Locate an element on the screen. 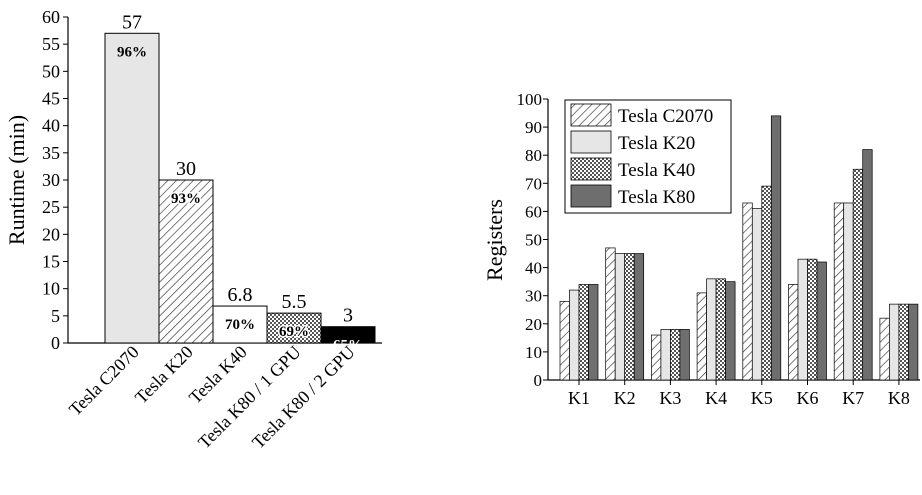  registers-legend: Tesla C2070 Tesla K20 Tesla K40 Tesla K80 is located at coordinates (648, 156).